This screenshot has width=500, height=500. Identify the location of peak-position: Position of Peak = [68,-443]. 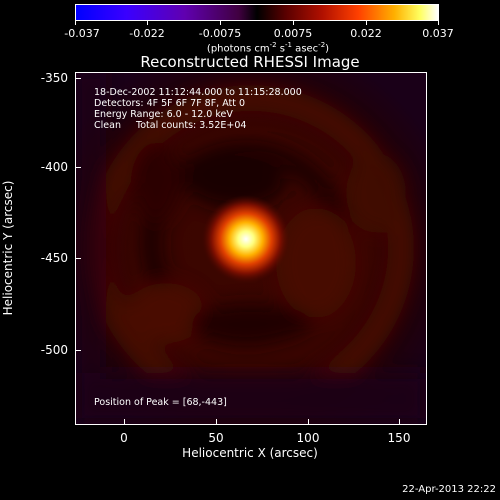
(160, 402).